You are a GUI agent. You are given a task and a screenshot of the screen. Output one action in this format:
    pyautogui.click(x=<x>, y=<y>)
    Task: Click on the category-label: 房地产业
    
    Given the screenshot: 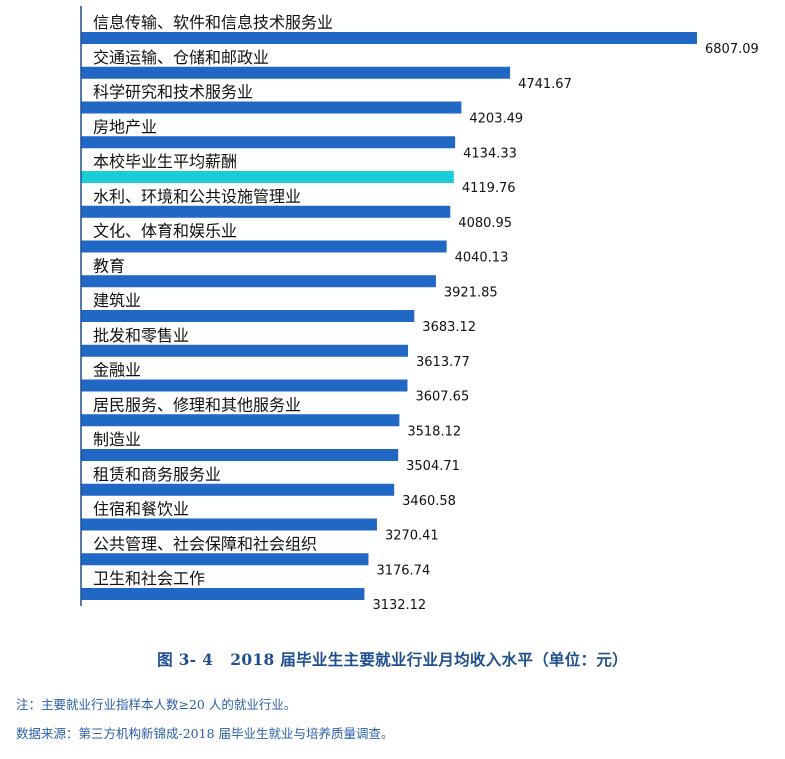 What is the action you would take?
    pyautogui.click(x=125, y=126)
    